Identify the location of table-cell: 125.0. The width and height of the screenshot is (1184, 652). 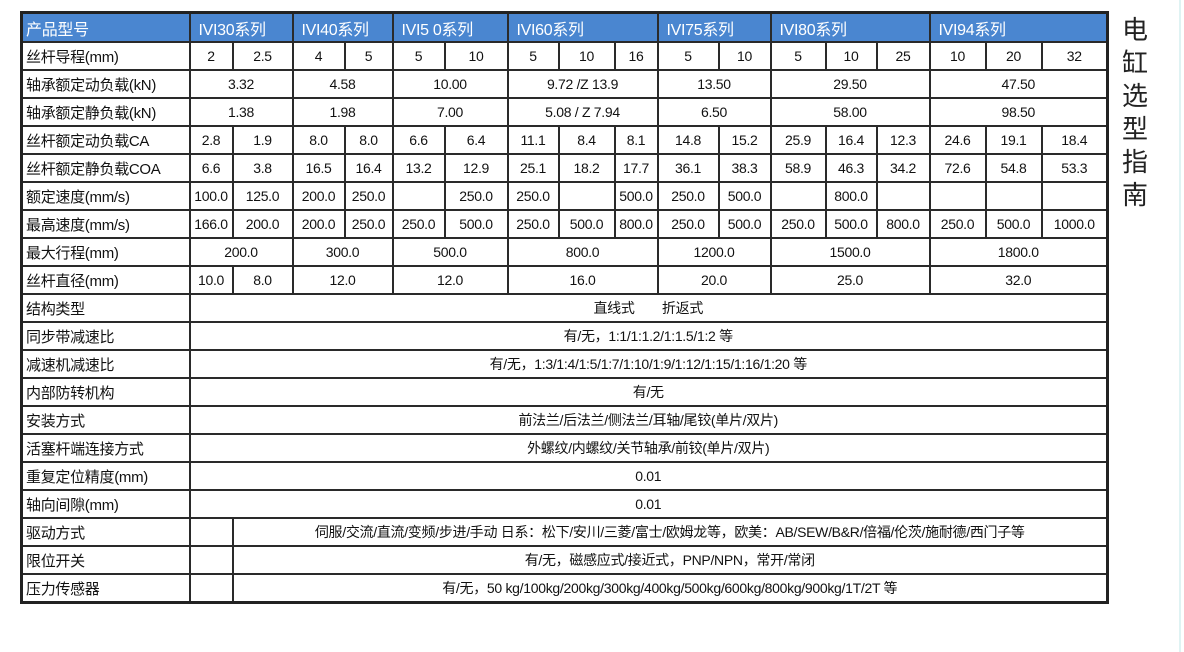
(262, 196).